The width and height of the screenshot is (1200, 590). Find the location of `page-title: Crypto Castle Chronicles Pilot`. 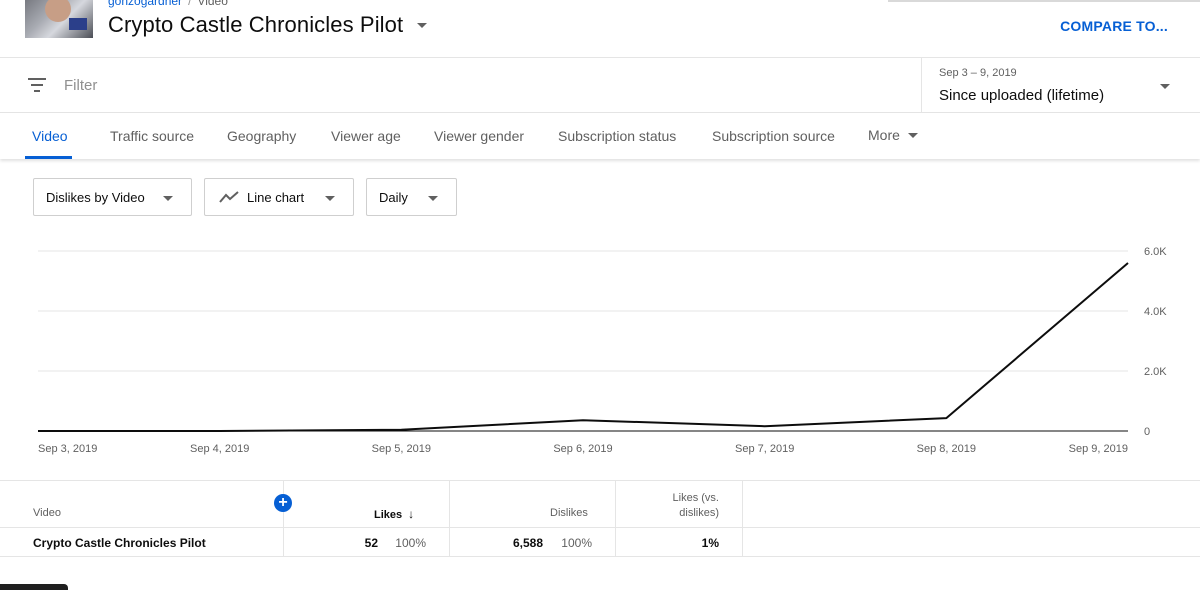

page-title: Crypto Castle Chronicles Pilot is located at coordinates (256, 24).